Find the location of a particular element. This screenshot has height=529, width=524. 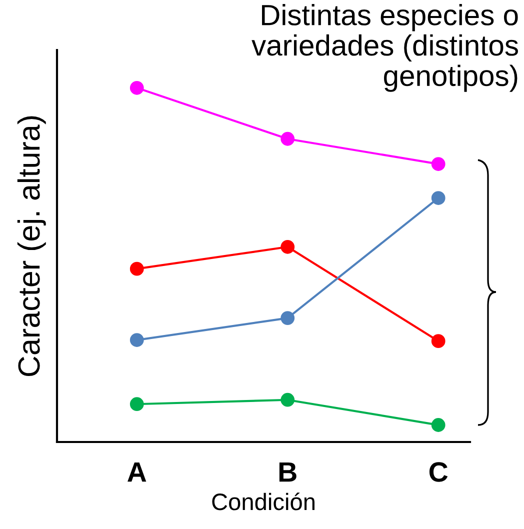

x-tick-label: B is located at coordinates (287, 472).